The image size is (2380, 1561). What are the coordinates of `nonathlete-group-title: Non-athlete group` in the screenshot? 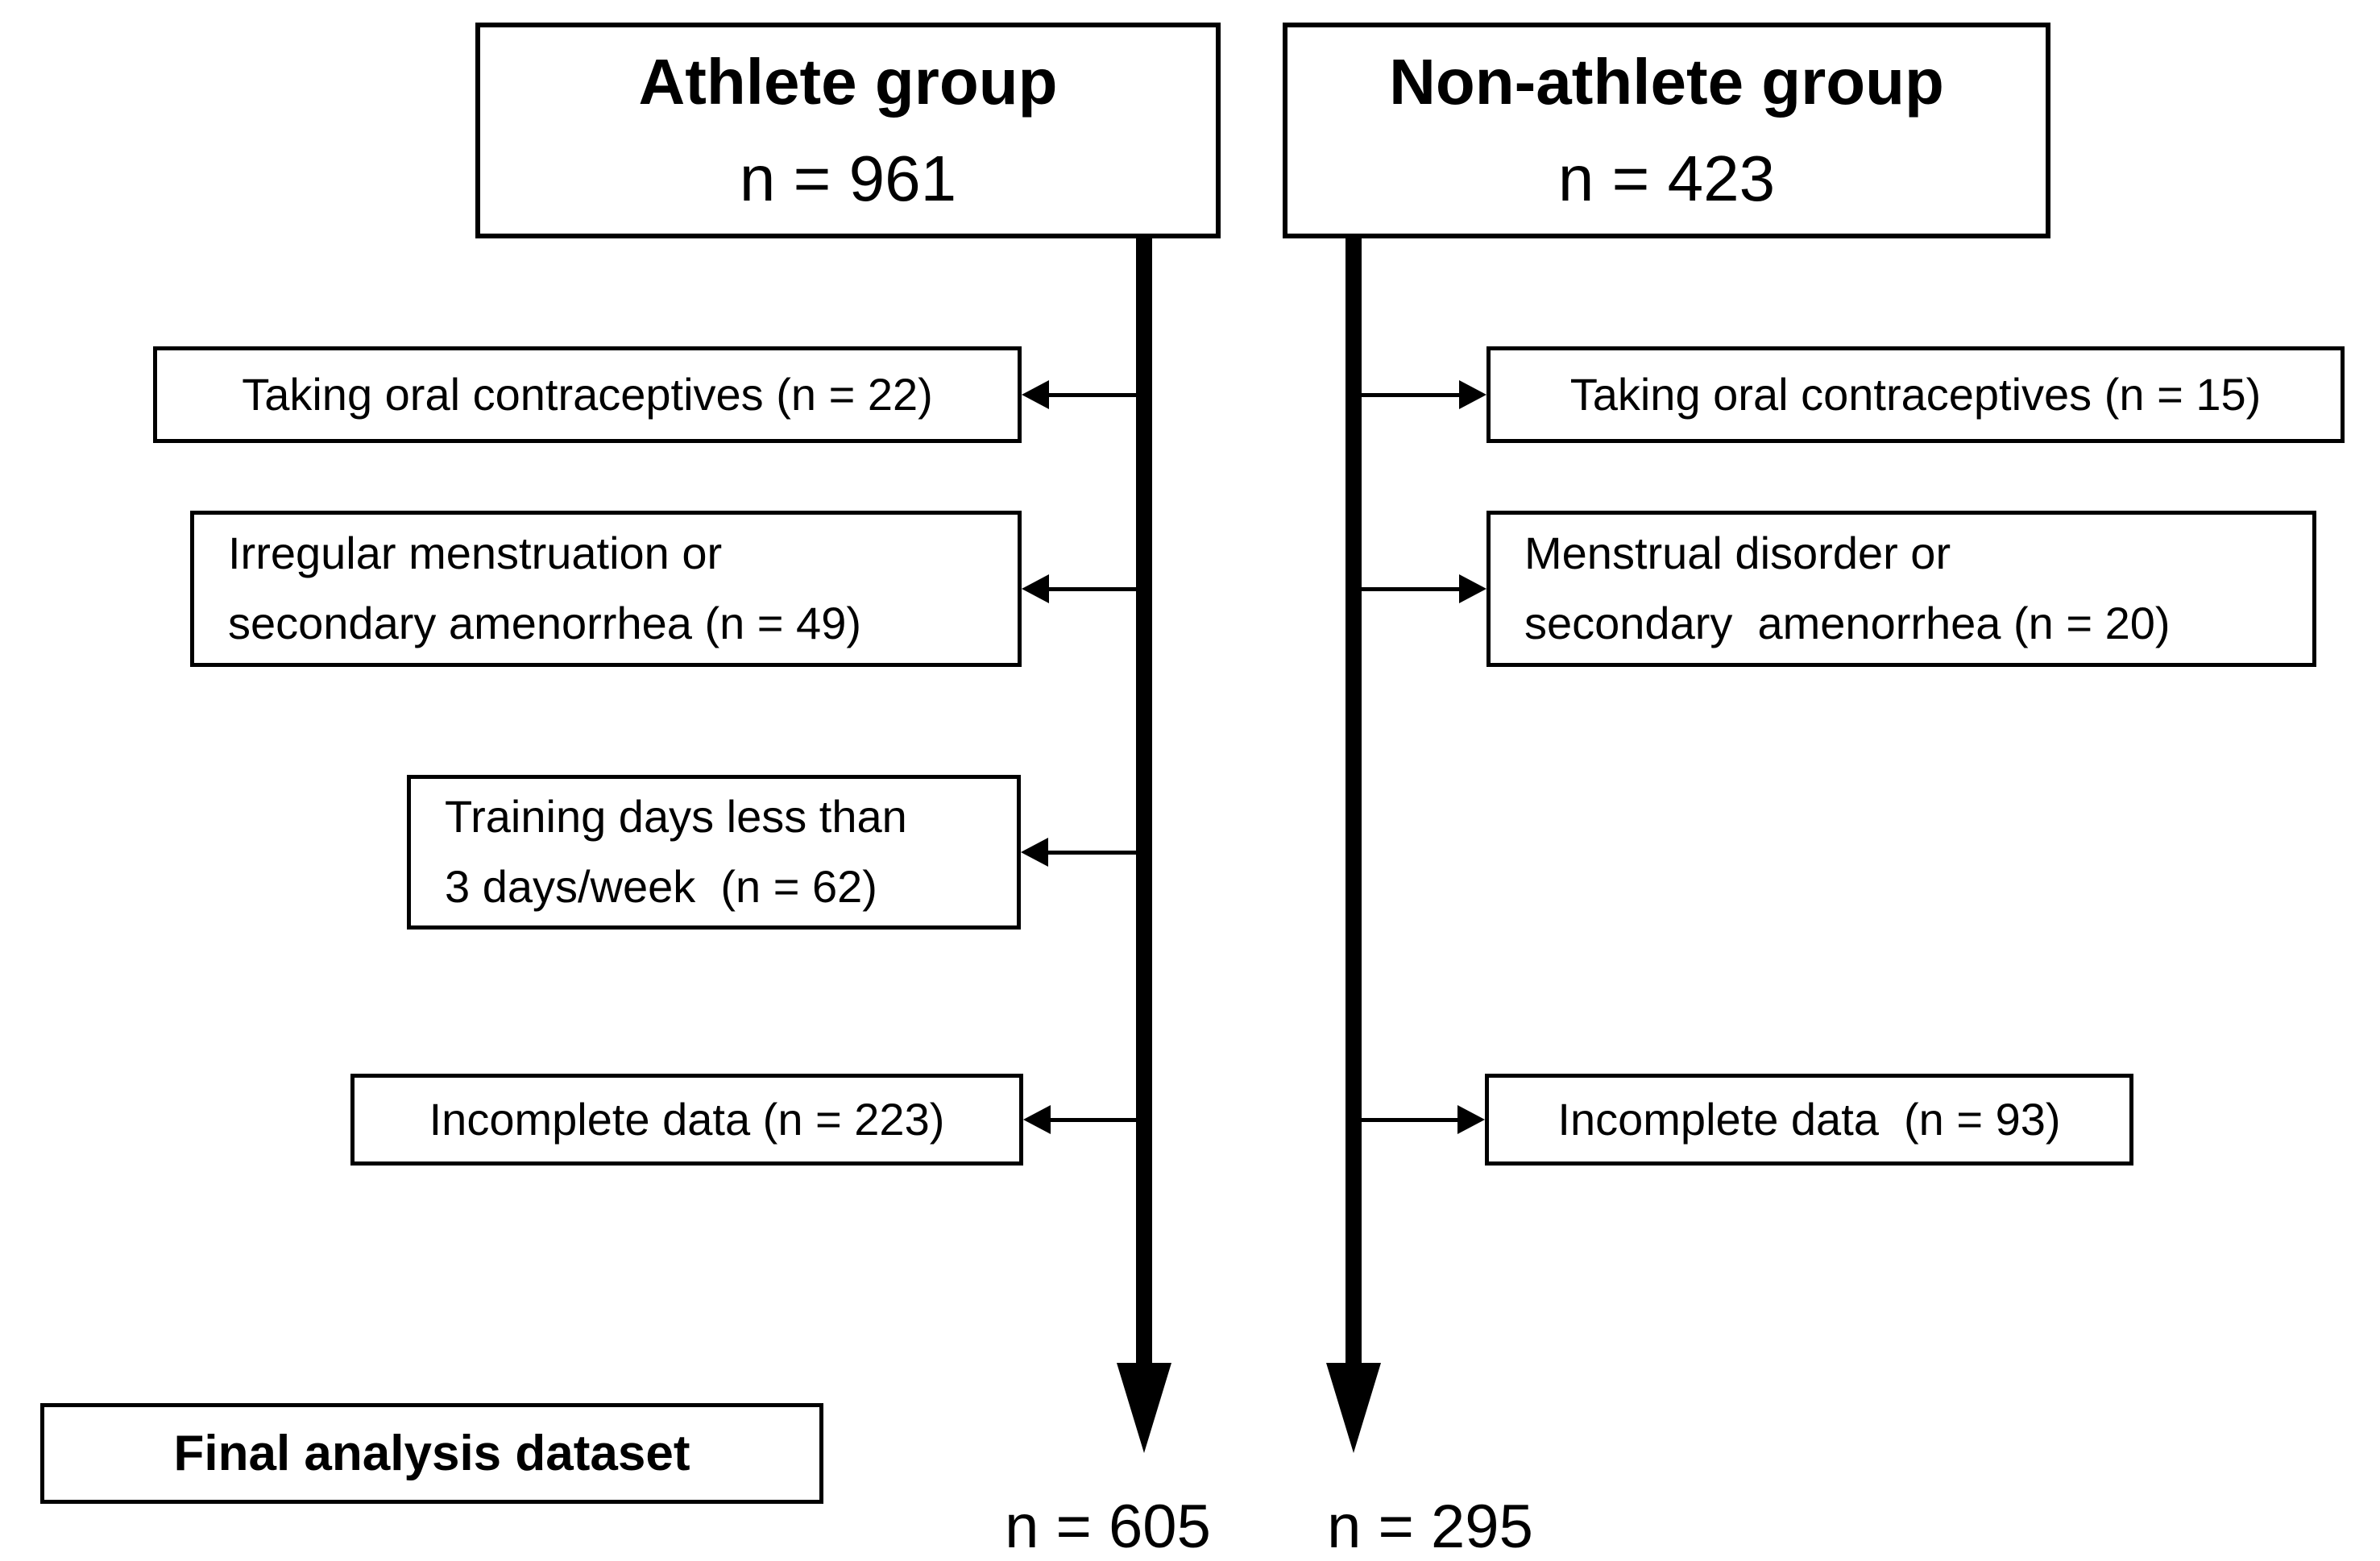 It's located at (1666, 82).